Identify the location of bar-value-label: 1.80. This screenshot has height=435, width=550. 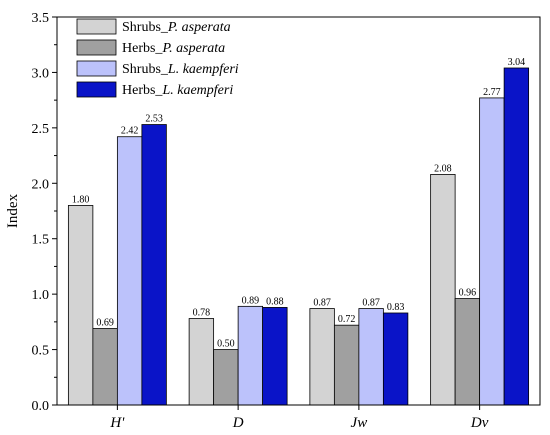
(81, 199).